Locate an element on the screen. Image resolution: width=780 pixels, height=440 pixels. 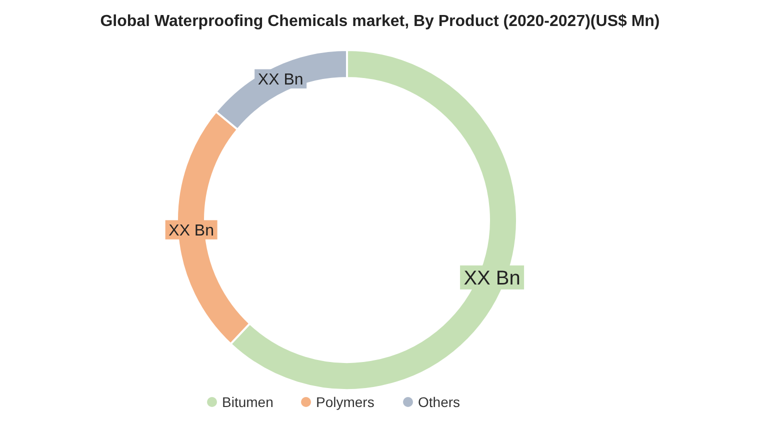
legend-label: Bitumen is located at coordinates (248, 402).